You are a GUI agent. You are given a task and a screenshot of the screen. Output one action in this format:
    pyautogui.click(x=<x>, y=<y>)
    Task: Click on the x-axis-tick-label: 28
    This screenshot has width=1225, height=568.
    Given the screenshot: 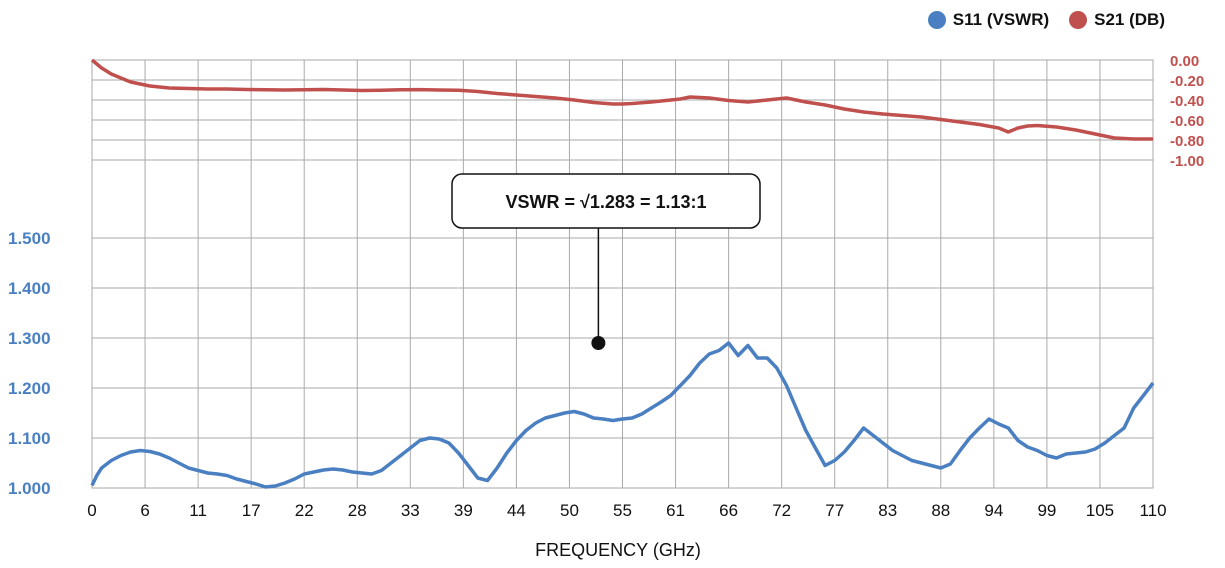 What is the action you would take?
    pyautogui.click(x=357, y=510)
    